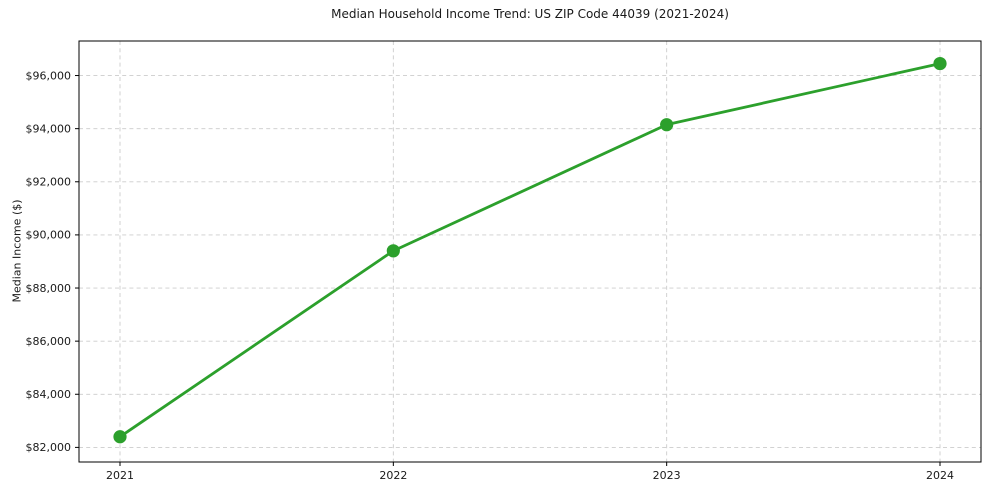 The height and width of the screenshot is (490, 989). What do you see at coordinates (120, 475) in the screenshot?
I see `x-tick-label: 2021` at bounding box center [120, 475].